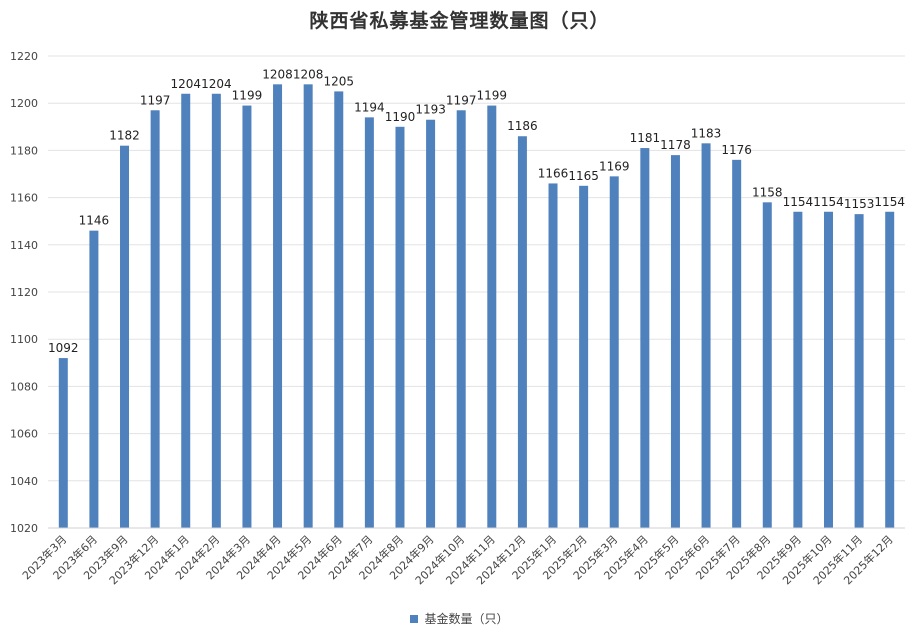 This screenshot has width=919, height=640. What do you see at coordinates (645, 138) in the screenshot?
I see `data-label: 1181` at bounding box center [645, 138].